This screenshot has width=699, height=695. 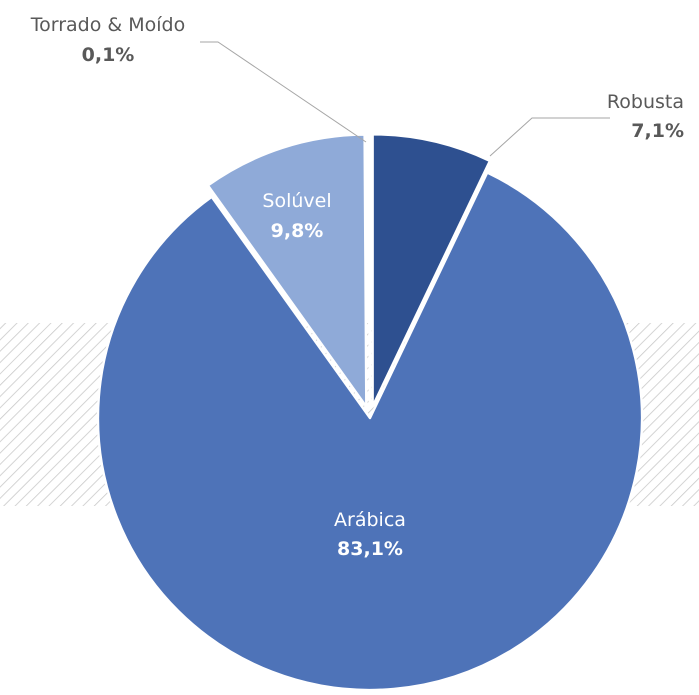 What do you see at coordinates (287, 270) in the screenshot?
I see `pie-slice-soluvel` at bounding box center [287, 270].